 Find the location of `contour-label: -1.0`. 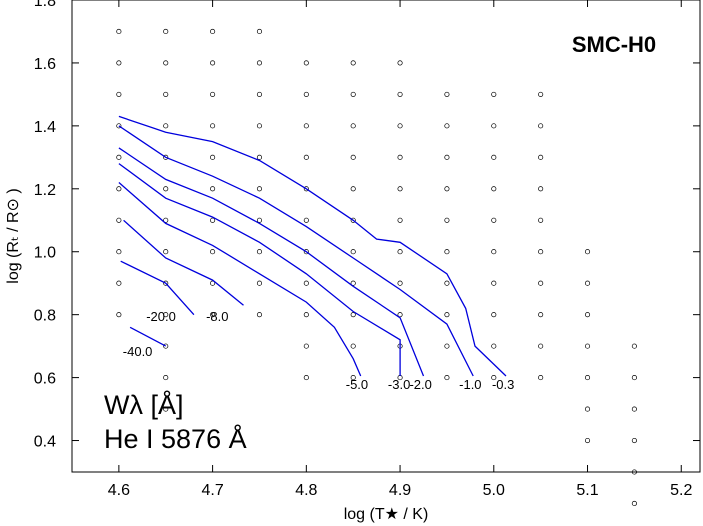

contour-label: -1.0 is located at coordinates (470, 384).